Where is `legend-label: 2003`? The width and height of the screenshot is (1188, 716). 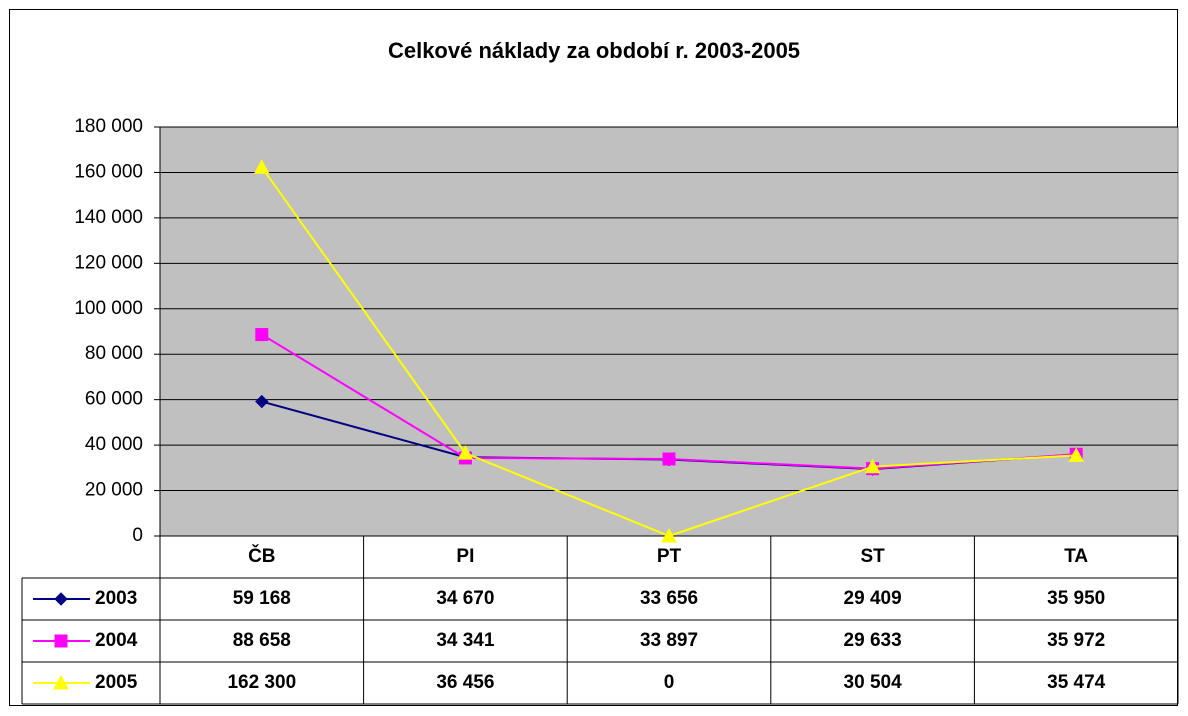
legend-label: 2003 is located at coordinates (116, 598).